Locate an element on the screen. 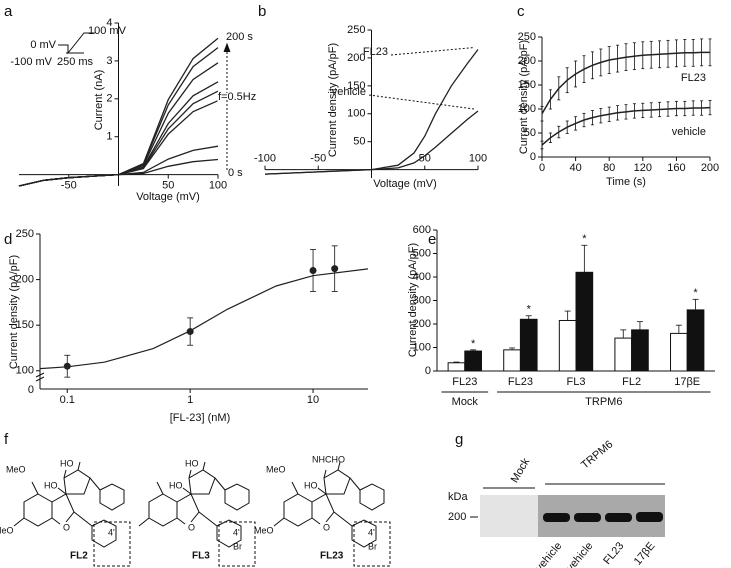  x-tick-label: 160 is located at coordinates (676, 168).